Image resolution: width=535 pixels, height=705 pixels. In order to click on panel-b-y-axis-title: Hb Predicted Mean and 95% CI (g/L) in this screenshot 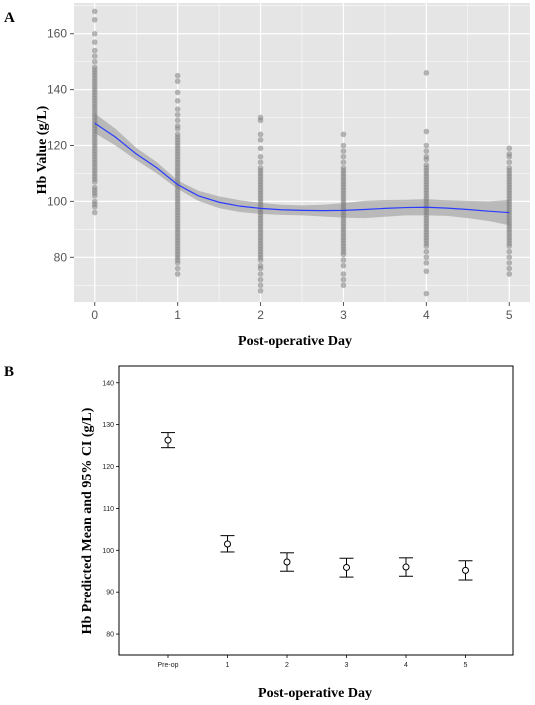, I will do `click(87, 520)`.